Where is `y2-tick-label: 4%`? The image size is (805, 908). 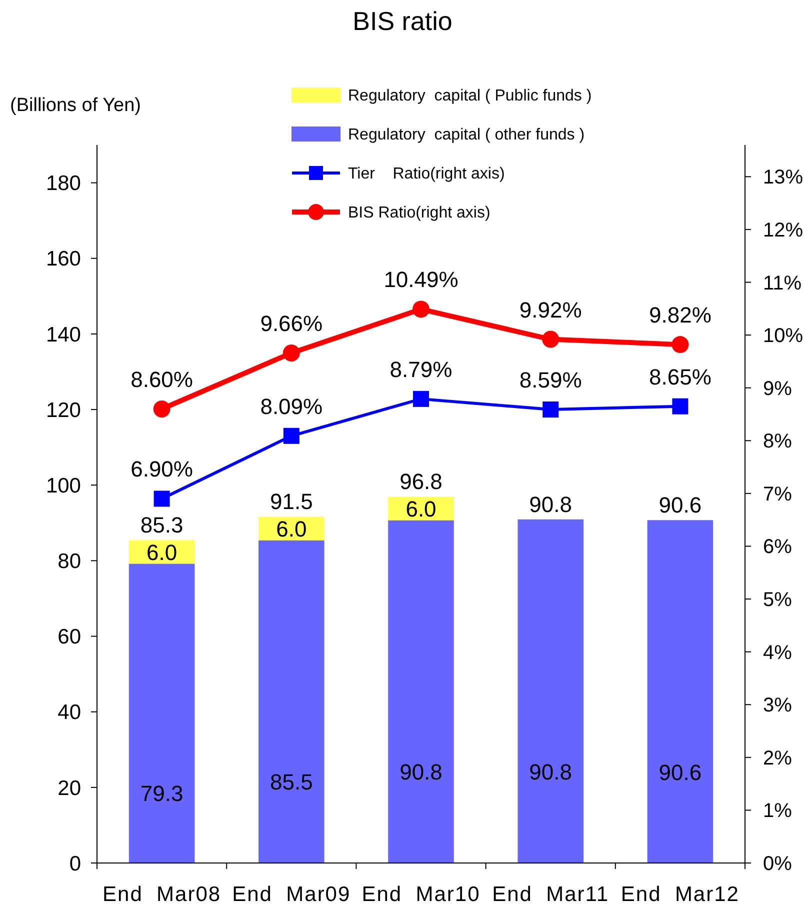
y2-tick-label: 4% is located at coordinates (777, 653).